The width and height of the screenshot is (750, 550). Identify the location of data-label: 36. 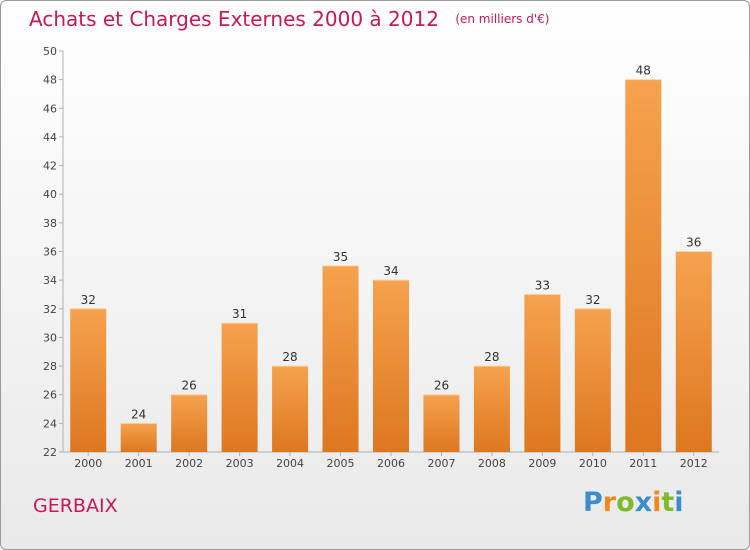
(693, 243).